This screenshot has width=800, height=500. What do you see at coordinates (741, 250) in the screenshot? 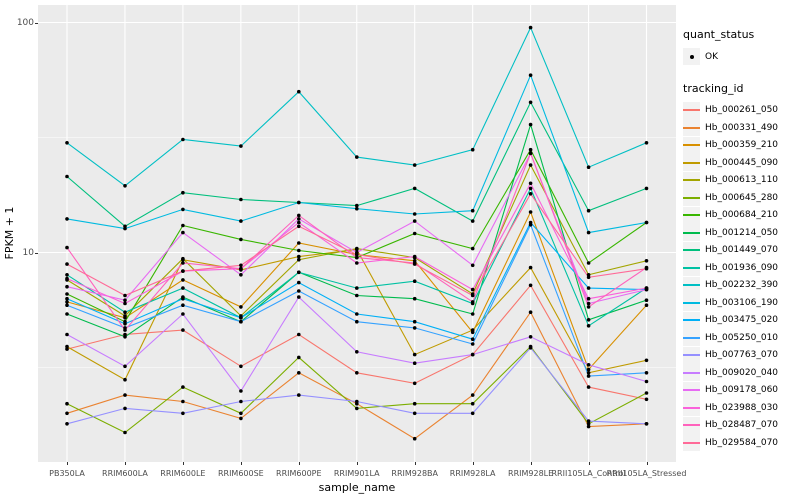
I see `legend-item-Hb_001449_070: Hb_001449_070` at bounding box center [741, 250].